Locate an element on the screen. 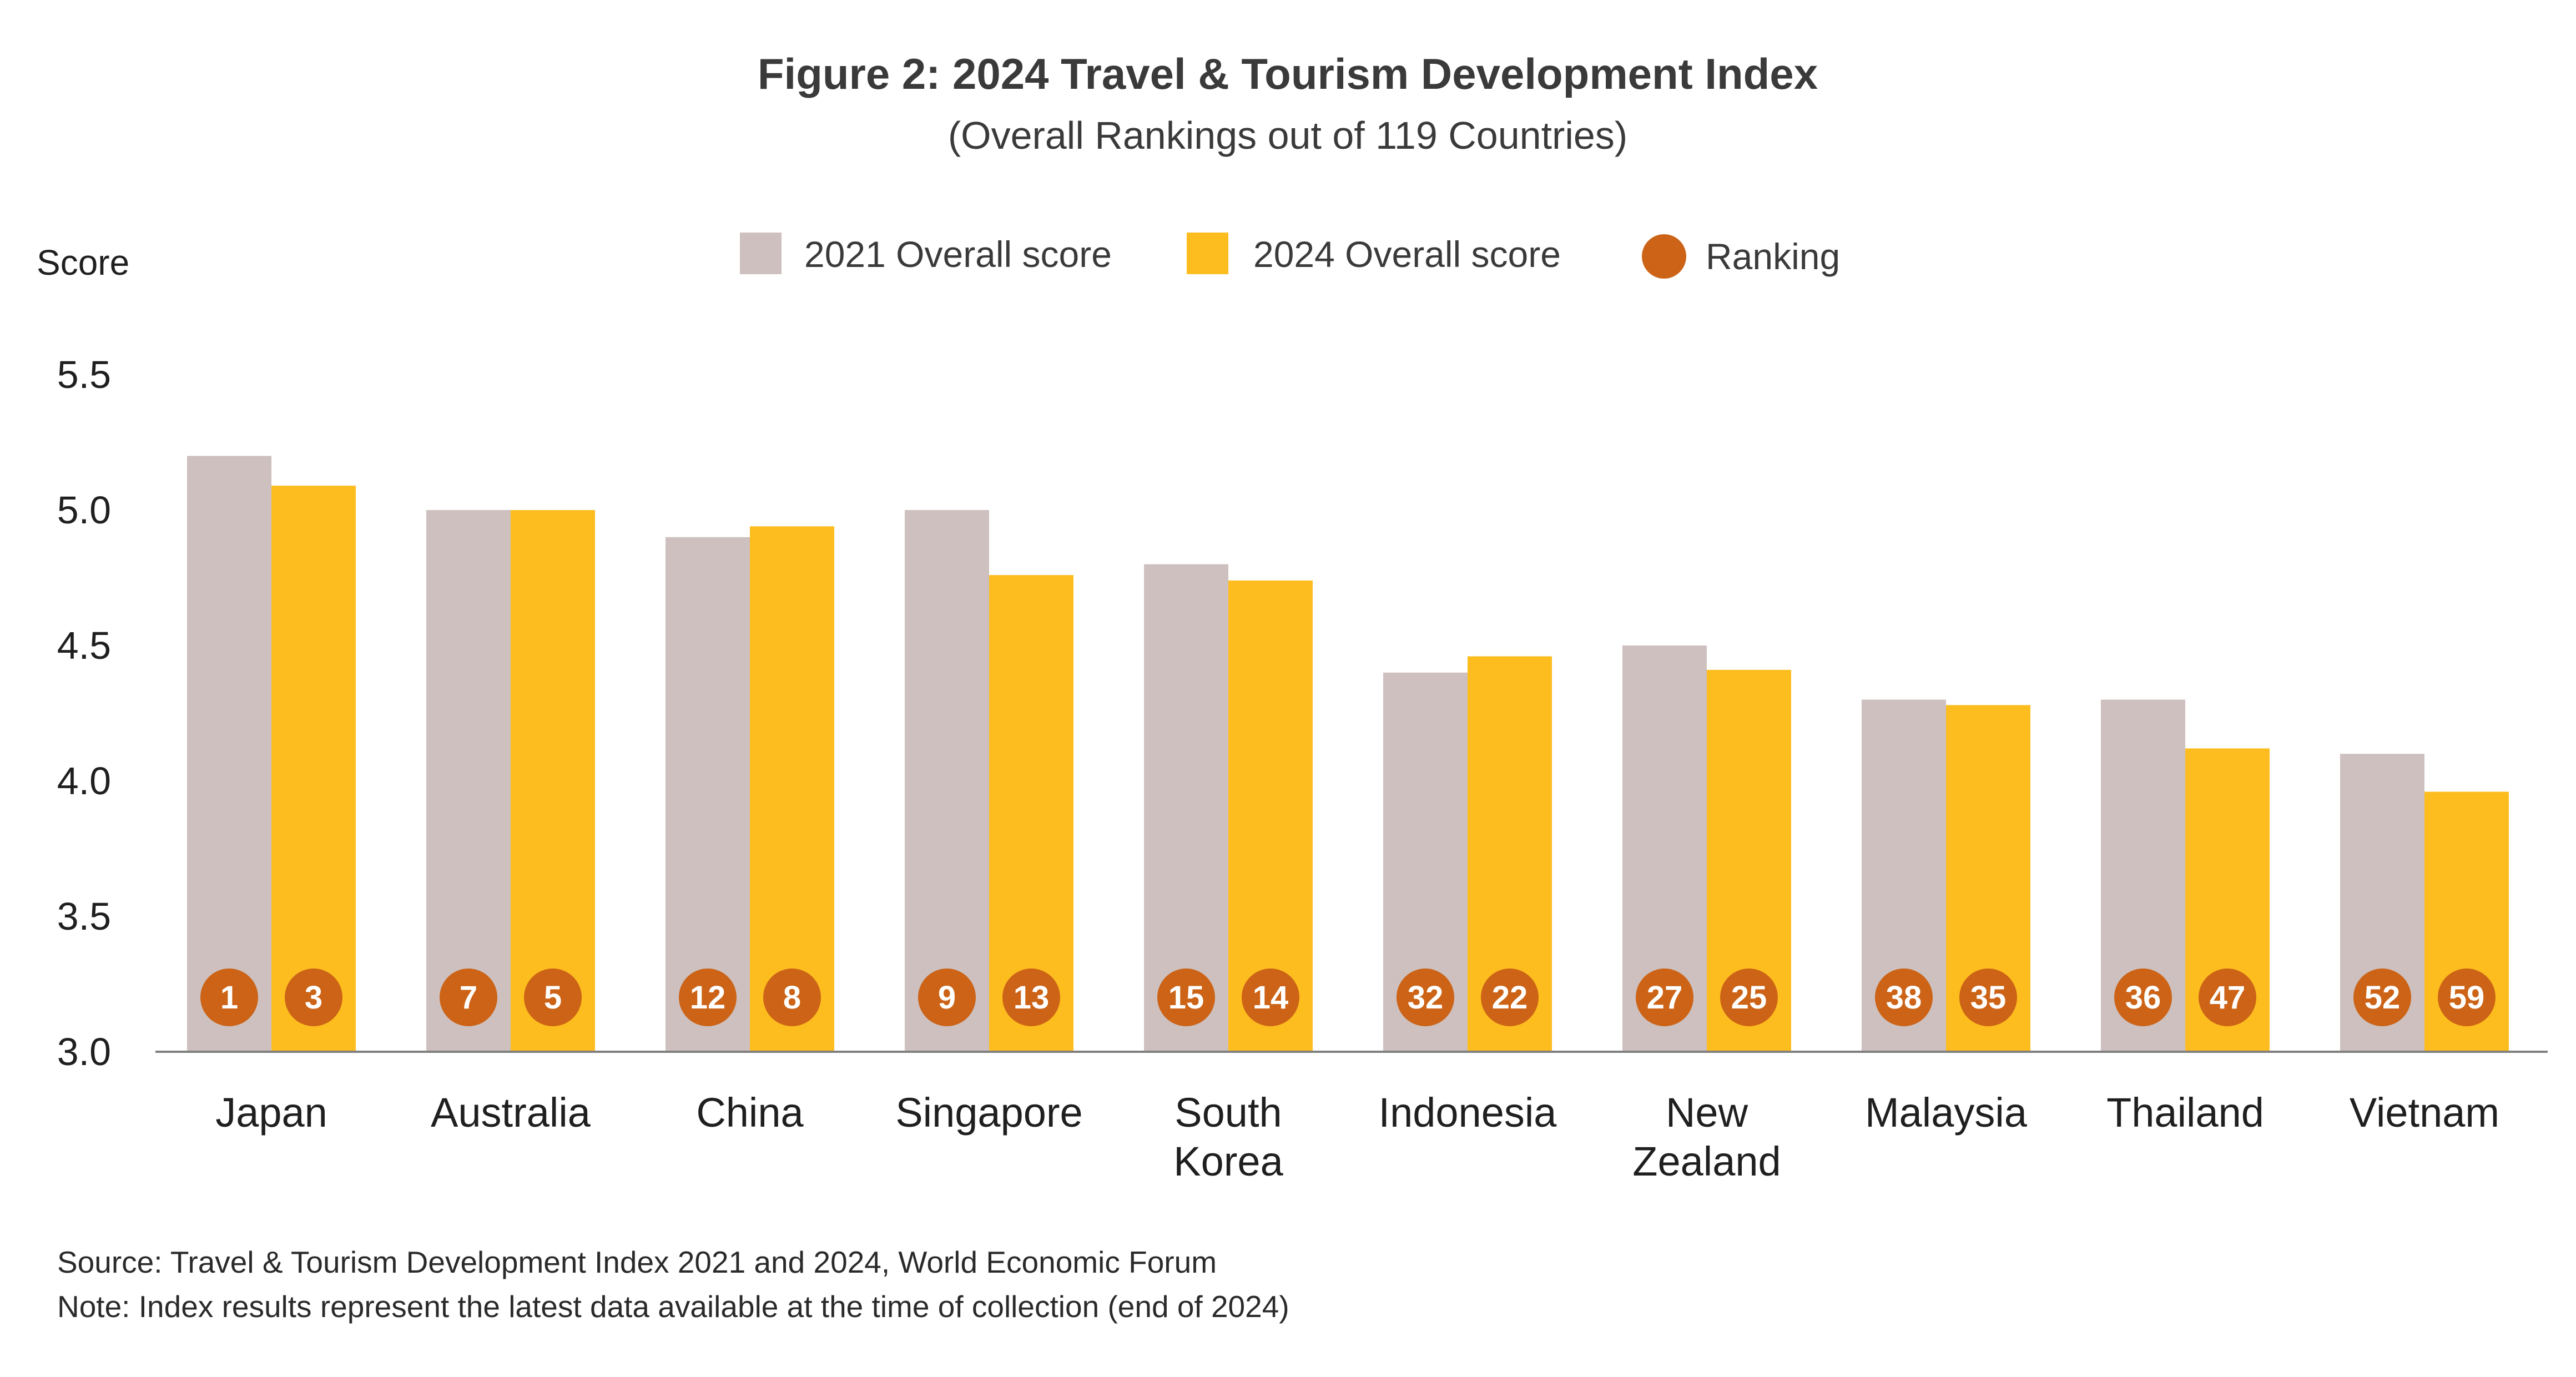  legend-label-ranking: Ranking is located at coordinates (1773, 256).